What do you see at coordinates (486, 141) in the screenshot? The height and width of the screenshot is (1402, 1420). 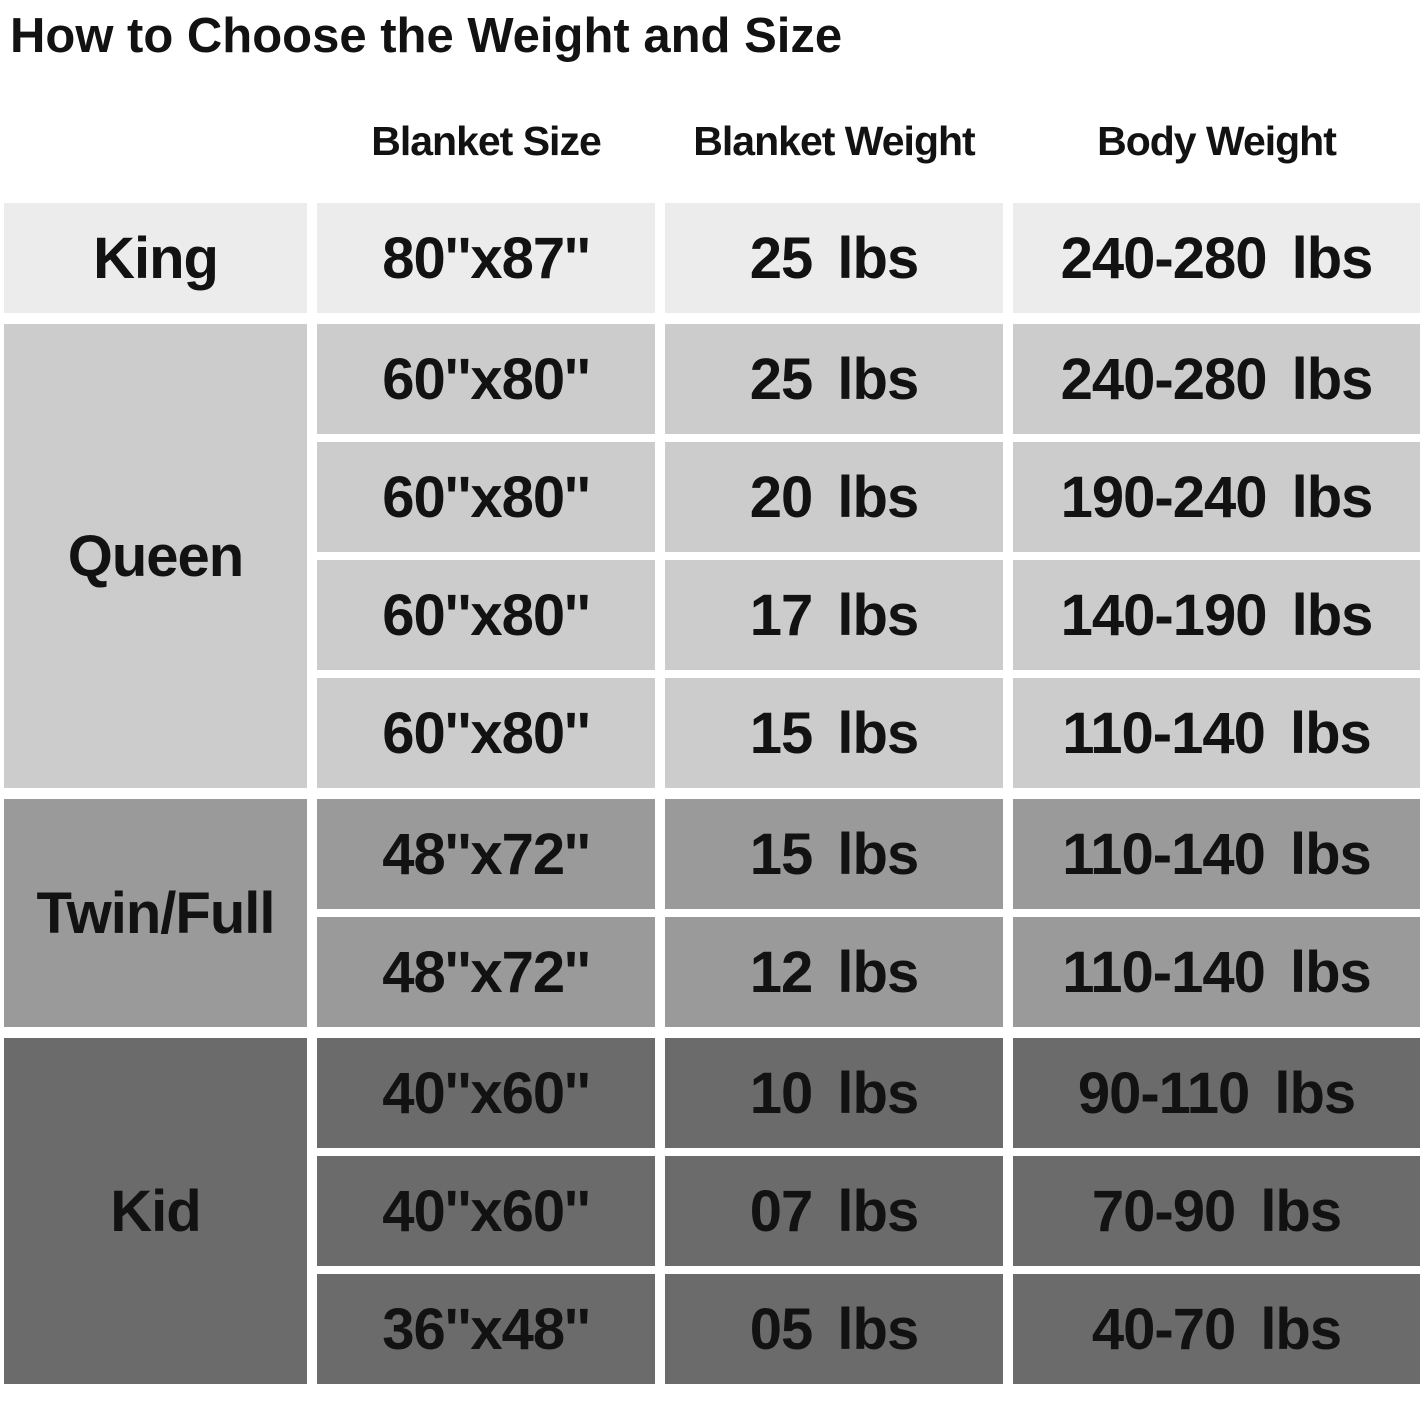 I see `column-header-blanket-size: Blanket Size` at bounding box center [486, 141].